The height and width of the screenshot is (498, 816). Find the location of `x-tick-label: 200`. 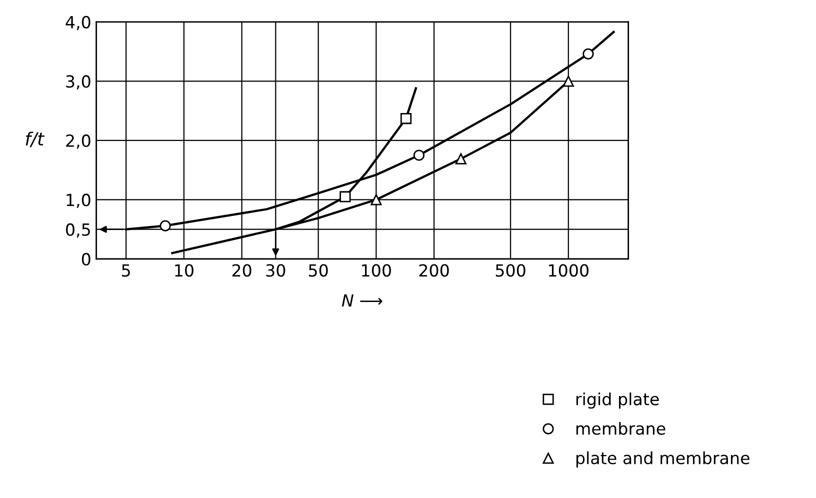

x-tick-label: 200 is located at coordinates (434, 270).